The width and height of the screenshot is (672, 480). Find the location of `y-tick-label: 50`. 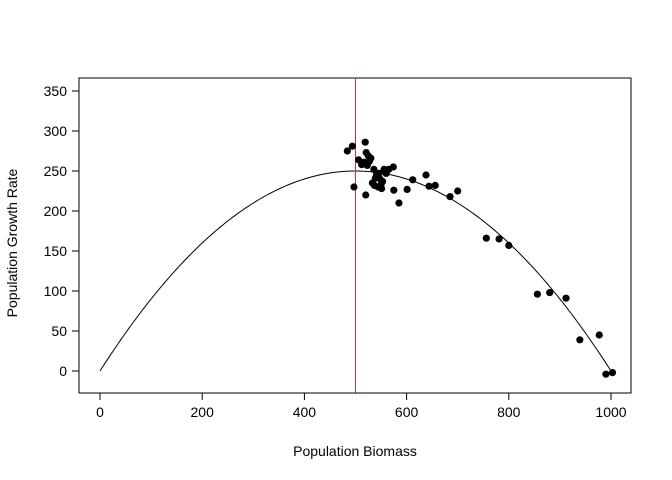

y-tick-label: 50 is located at coordinates (59, 331).